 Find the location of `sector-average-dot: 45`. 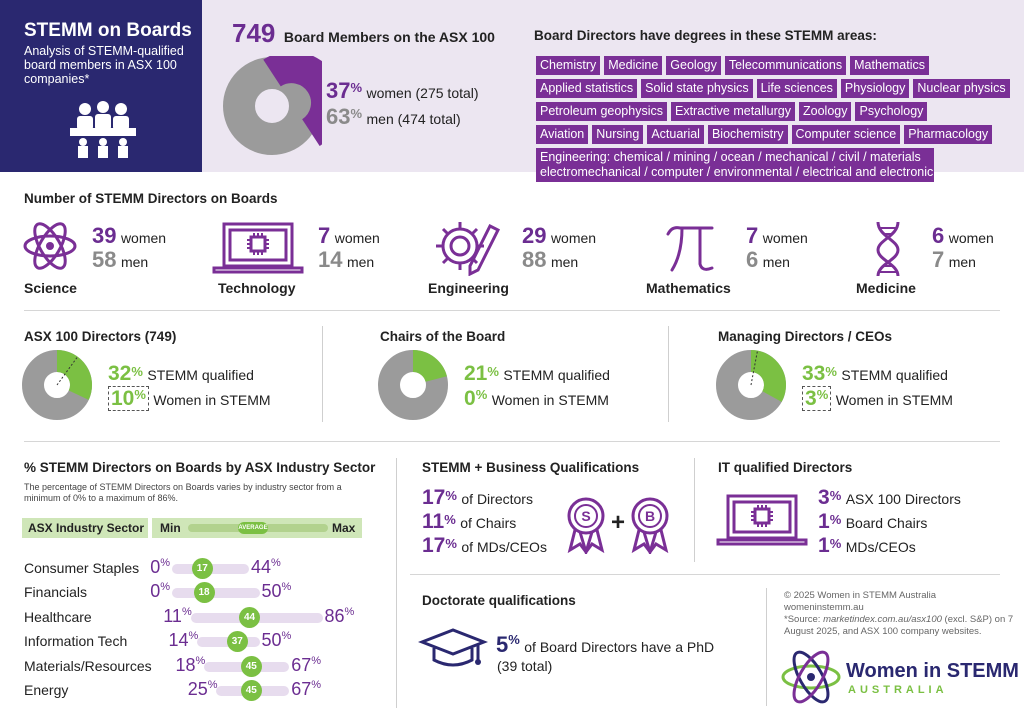

sector-average-dot: 45 is located at coordinates (251, 690).